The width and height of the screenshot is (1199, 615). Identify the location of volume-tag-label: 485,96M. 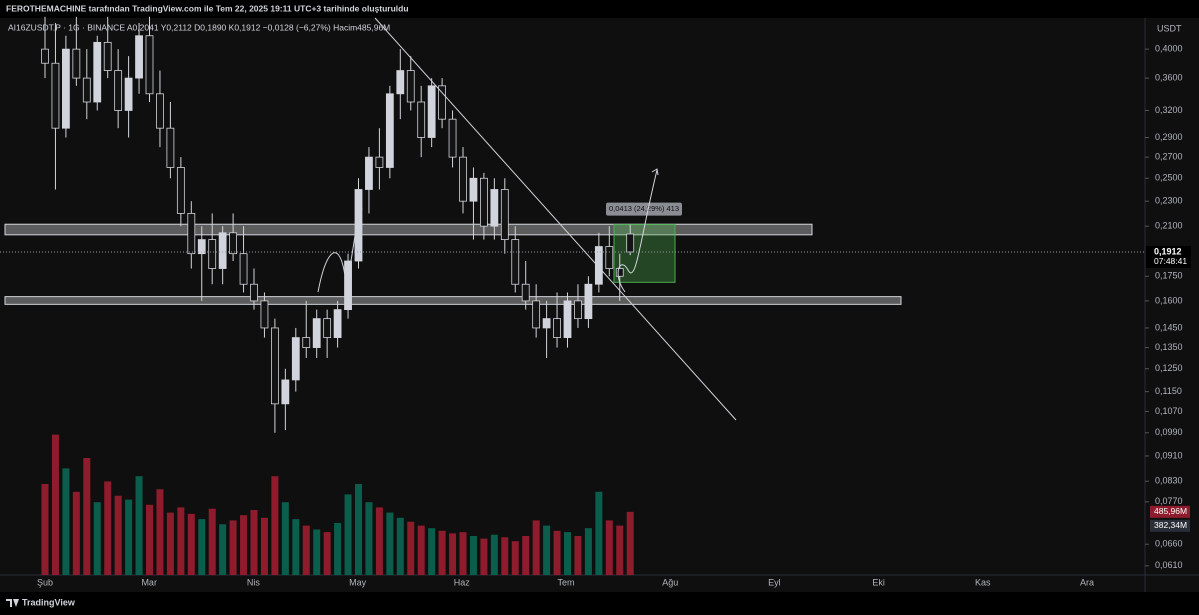
(1170, 511).